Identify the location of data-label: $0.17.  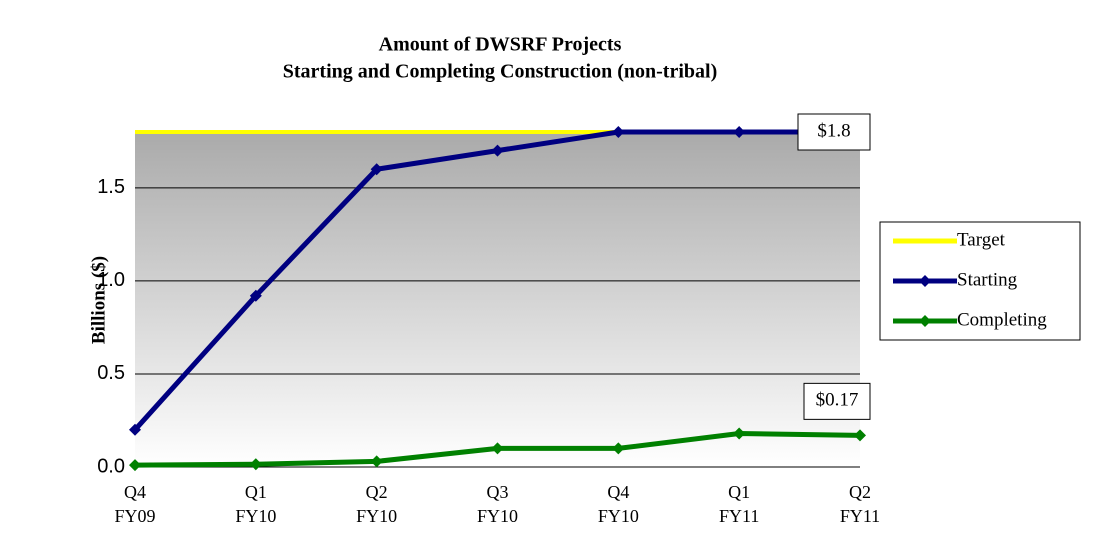
(837, 400).